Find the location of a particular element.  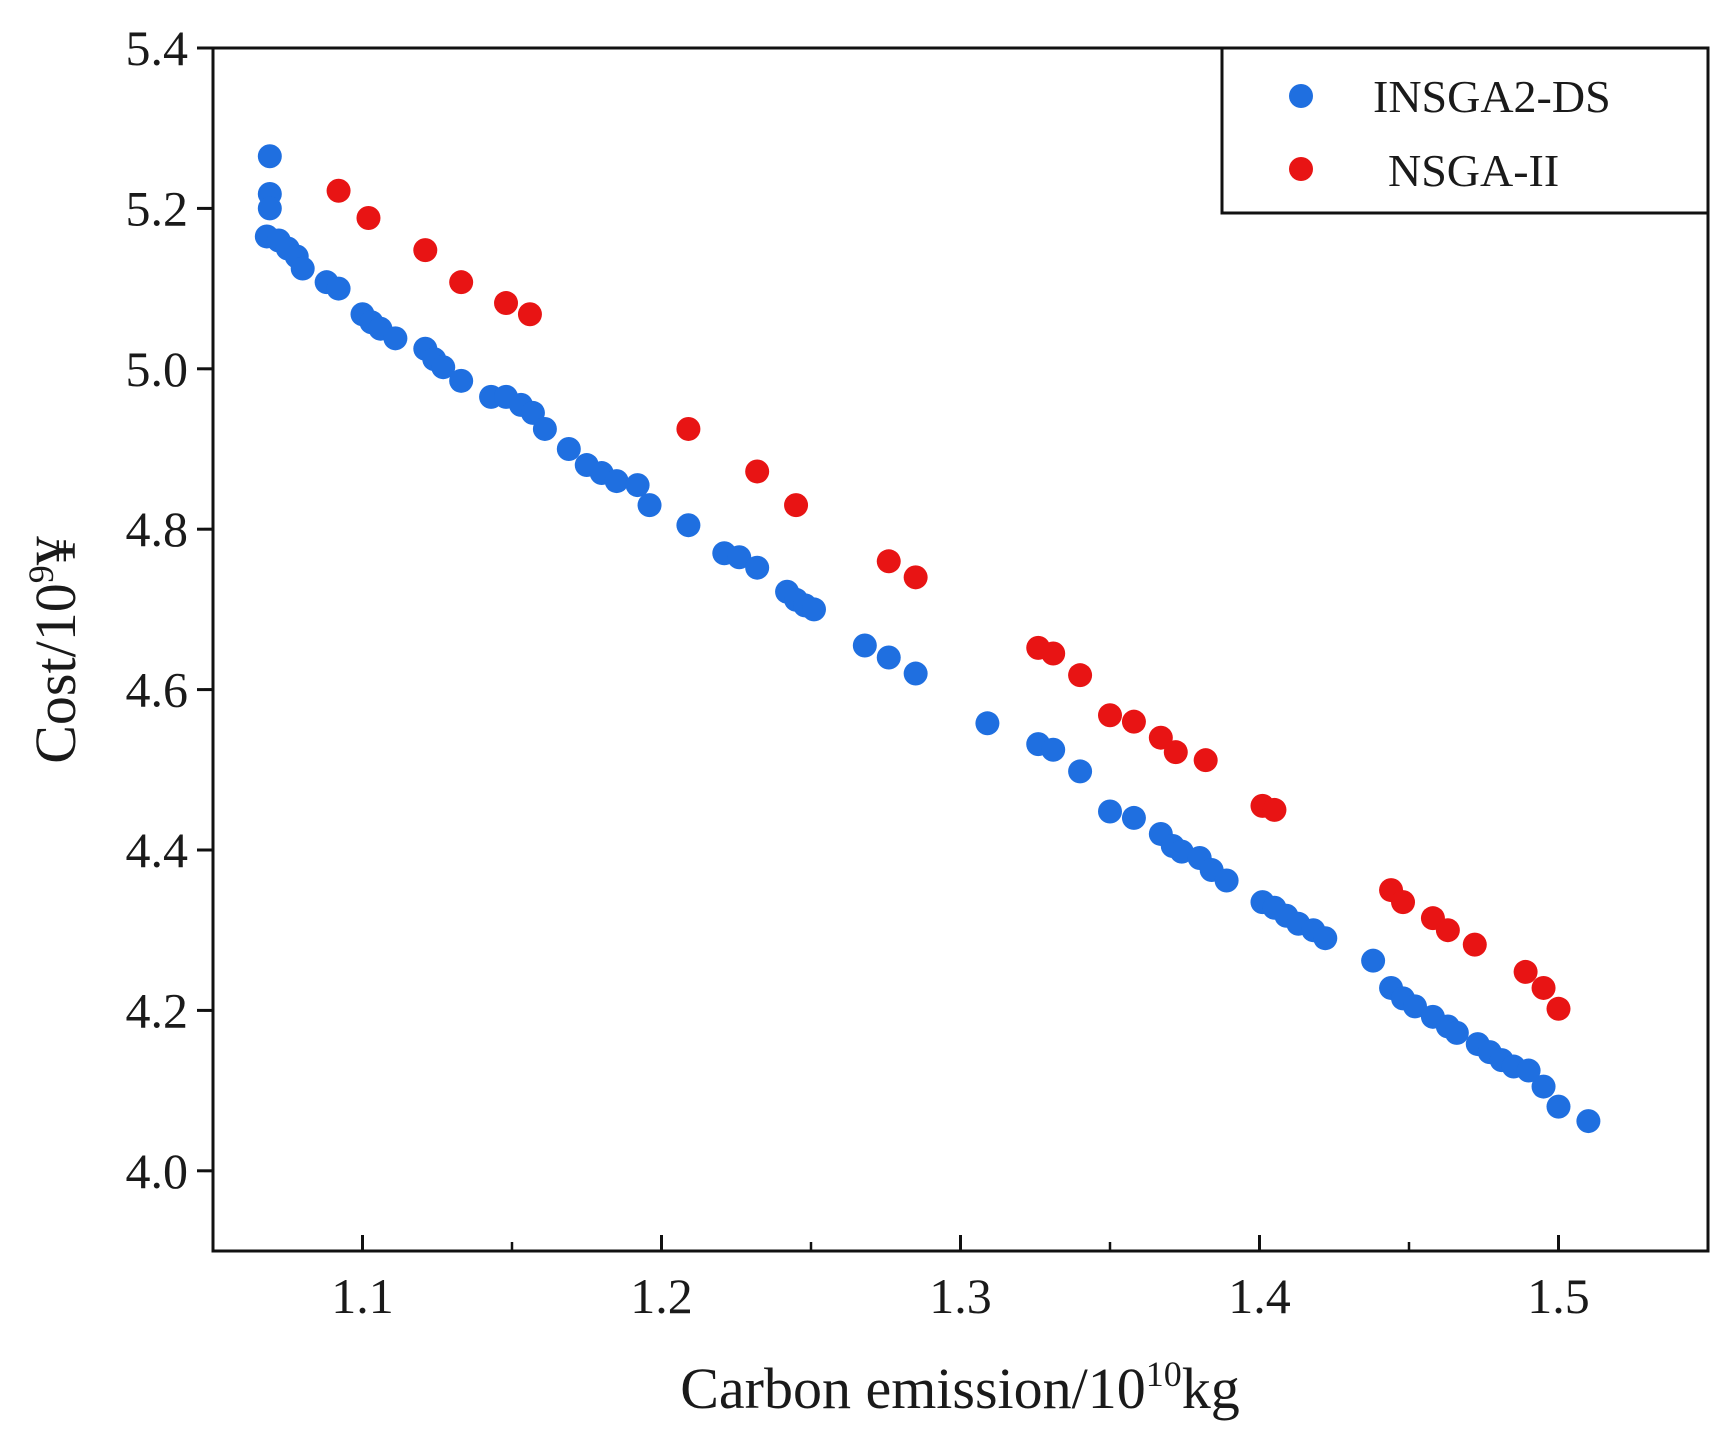

y-tick-label: 4.4 is located at coordinates (157, 850).